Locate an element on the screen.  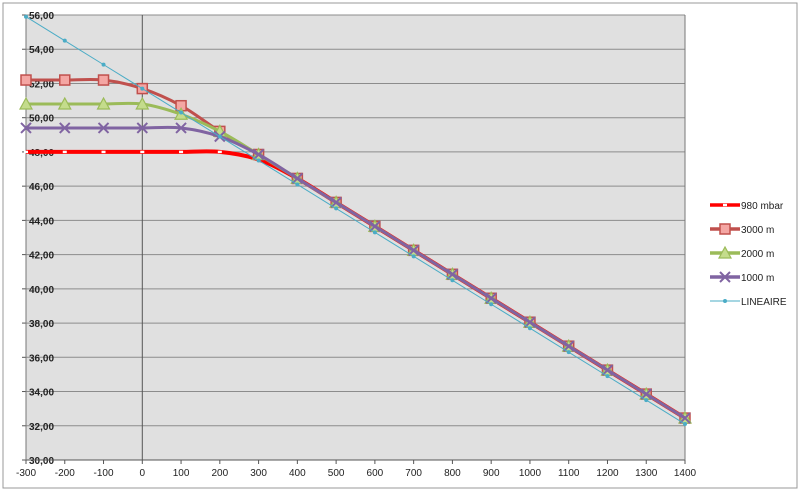
legend-item: 2000 m is located at coordinates (742, 252).